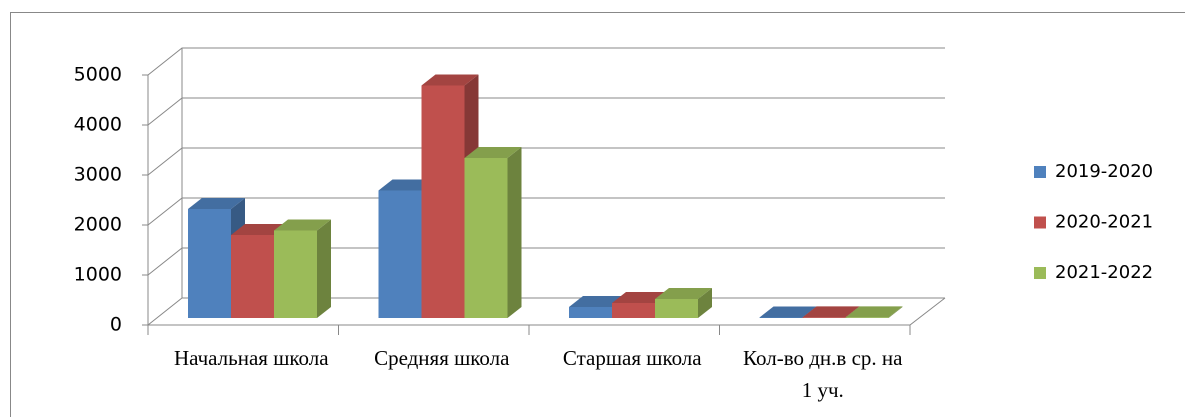 This screenshot has width=1185, height=417. I want to click on x-tick-label: Средняя школа, so click(442, 358).